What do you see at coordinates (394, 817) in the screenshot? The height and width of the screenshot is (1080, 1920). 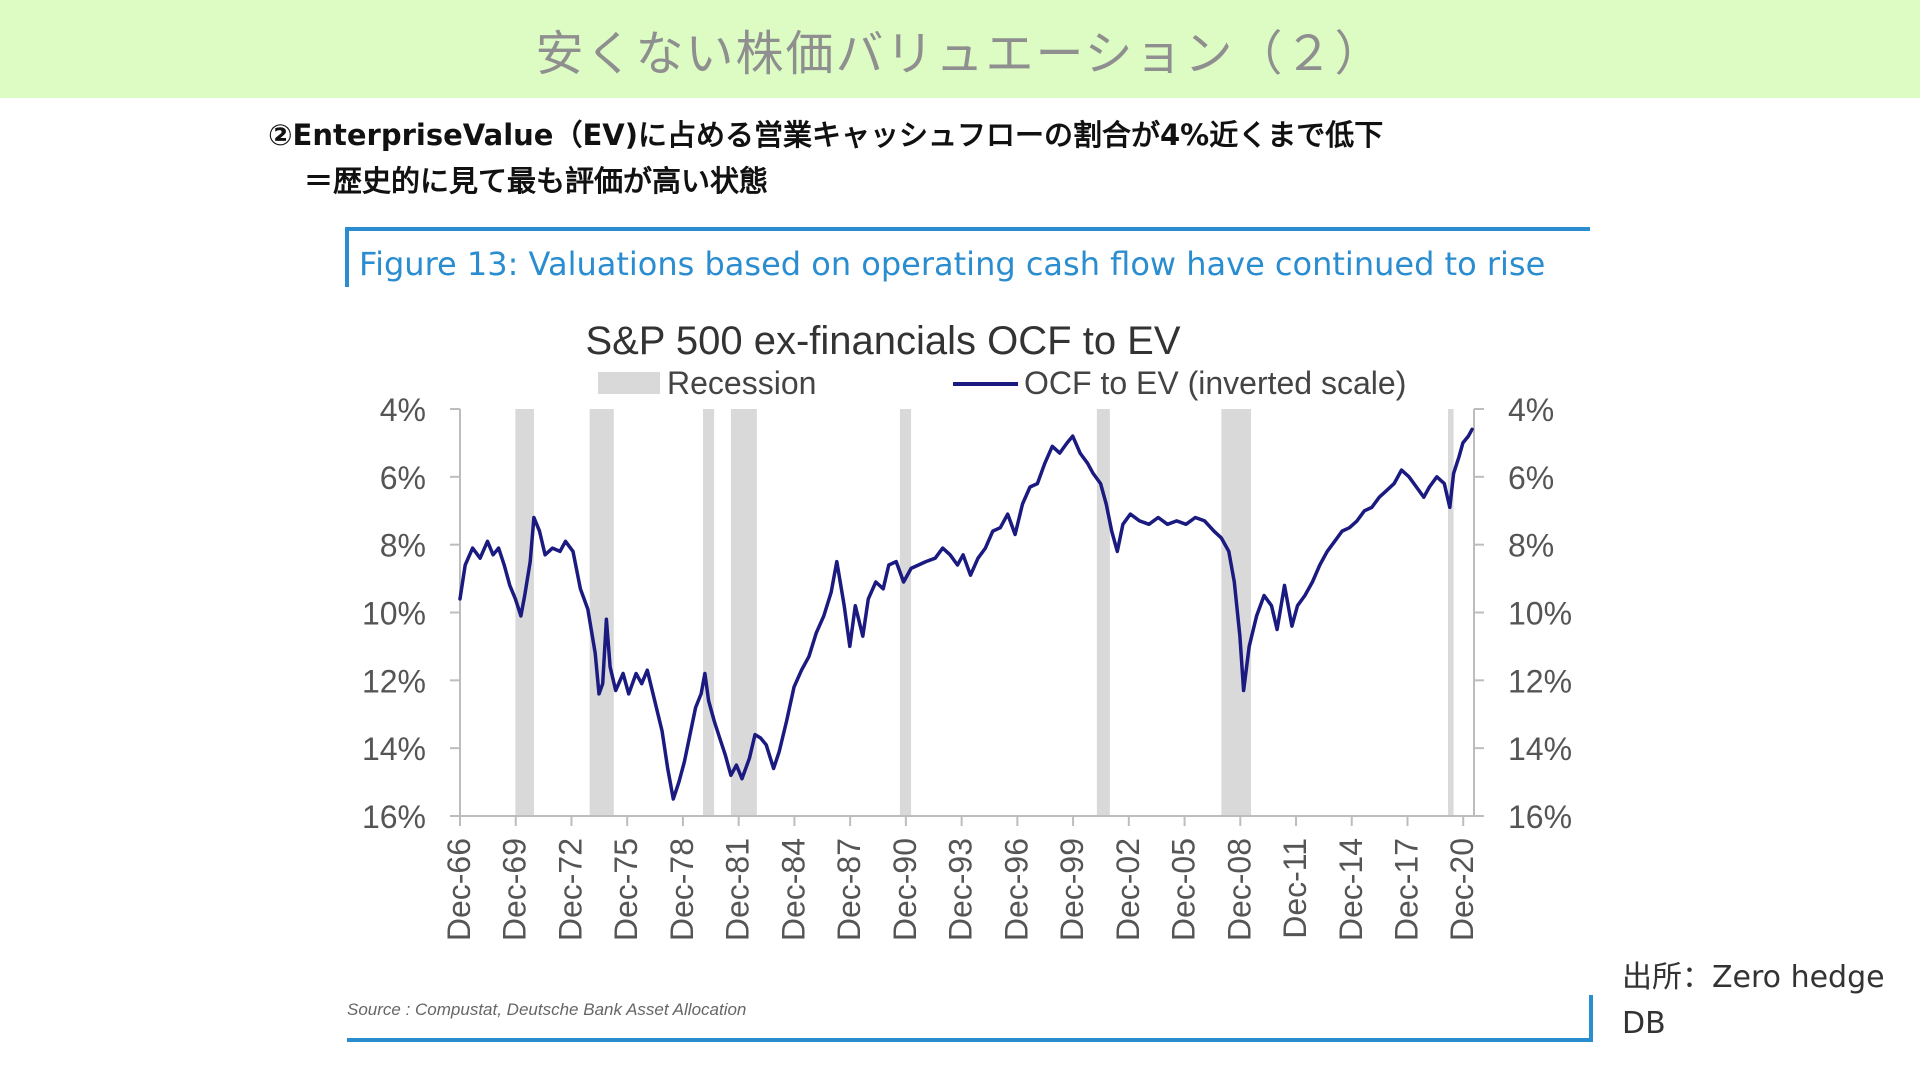 I see `y-tick-label-left: 16%` at bounding box center [394, 817].